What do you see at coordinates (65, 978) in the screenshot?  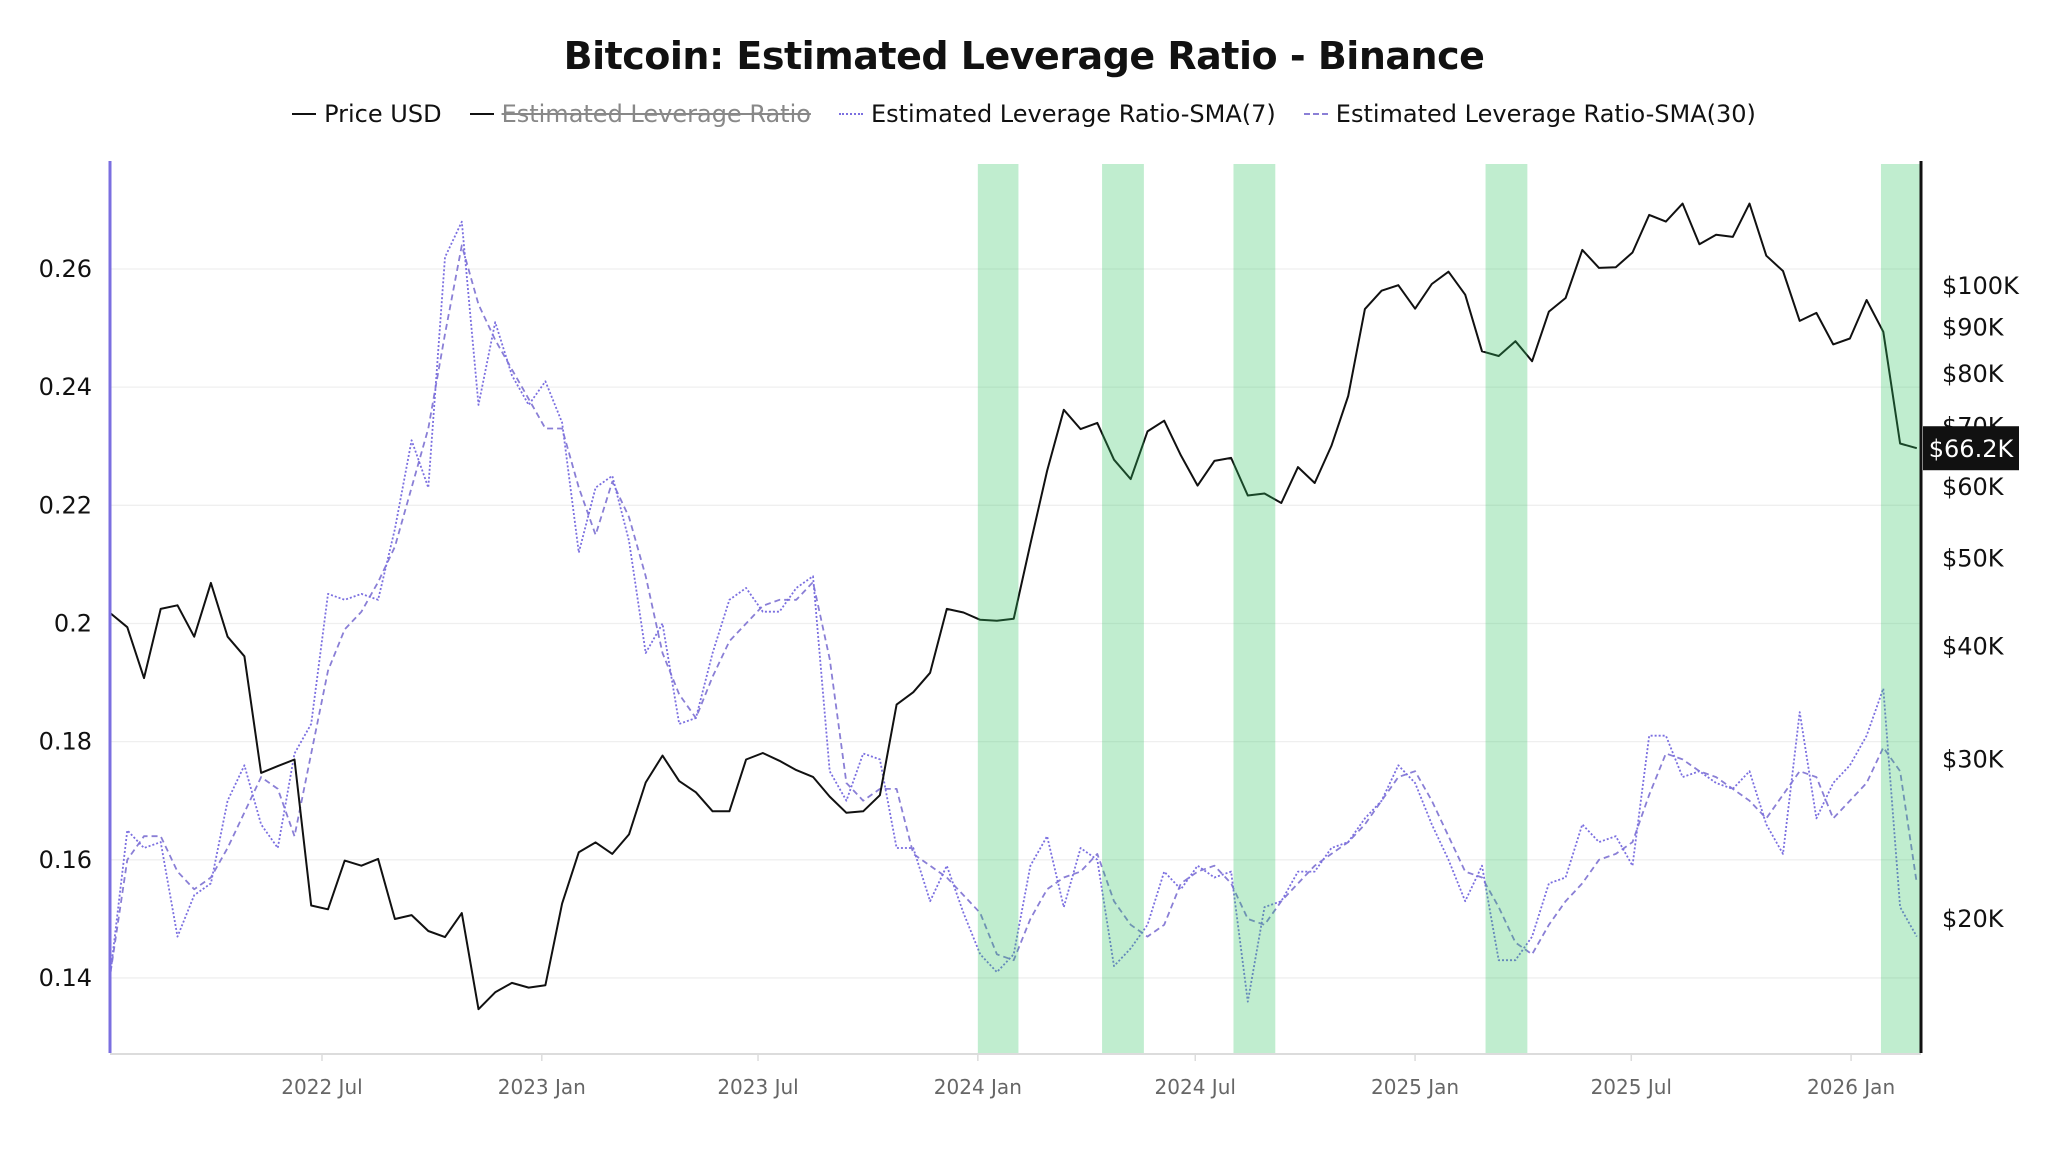 I see `y-left-tick-label: 0.14` at bounding box center [65, 978].